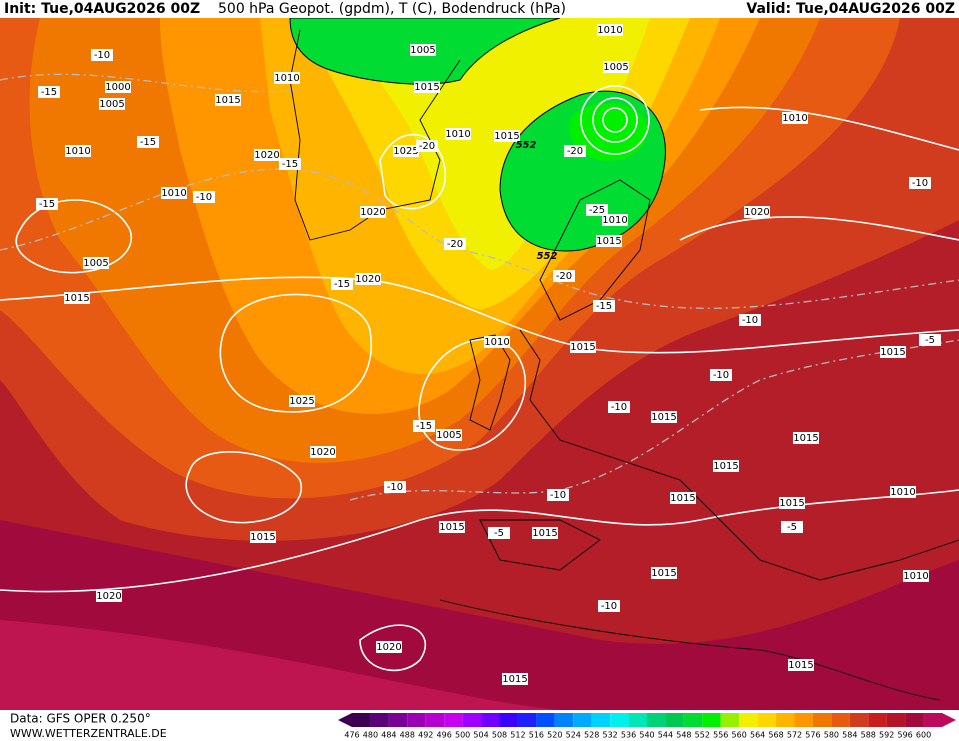  Describe the element at coordinates (480, 735) in the screenshot. I see `colorbar-label: 504` at that location.